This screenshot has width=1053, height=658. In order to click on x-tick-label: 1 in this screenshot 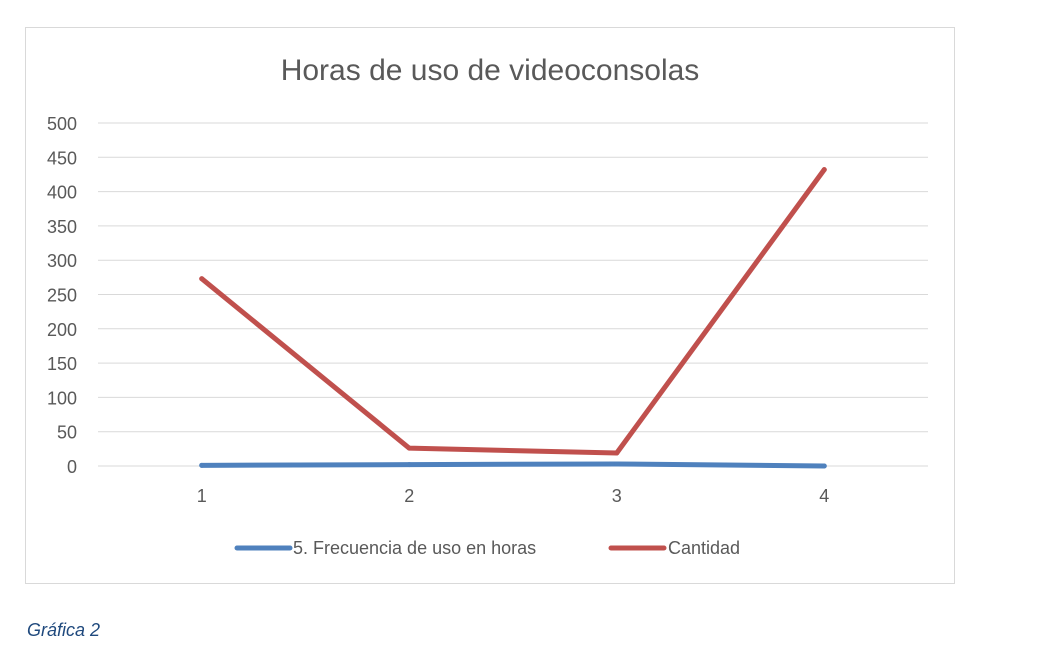, I will do `click(202, 496)`.